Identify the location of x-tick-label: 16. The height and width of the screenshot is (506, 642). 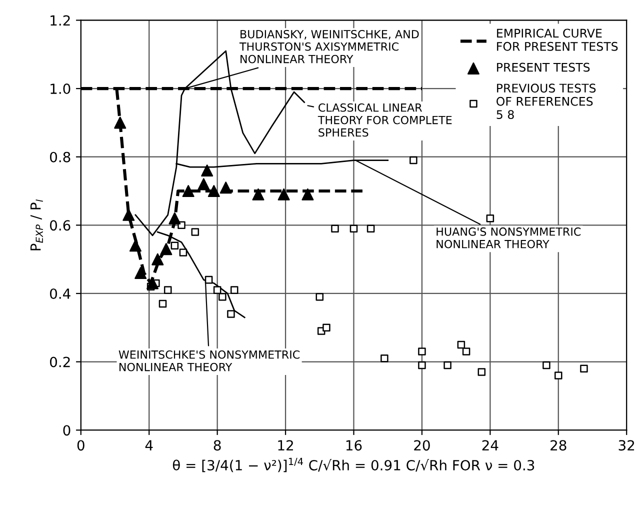
(354, 445).